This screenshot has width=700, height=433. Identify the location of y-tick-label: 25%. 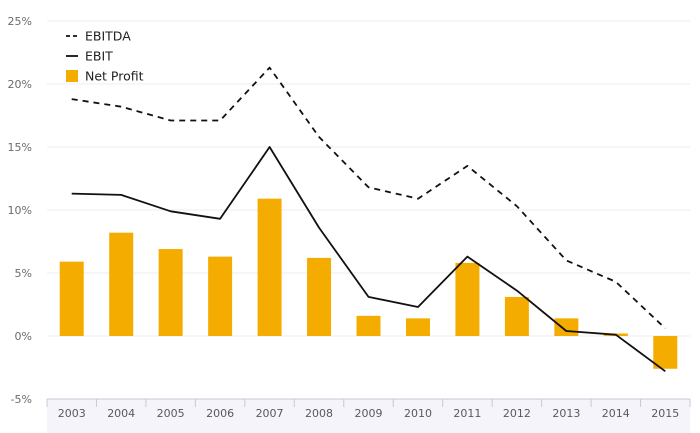
(20, 21).